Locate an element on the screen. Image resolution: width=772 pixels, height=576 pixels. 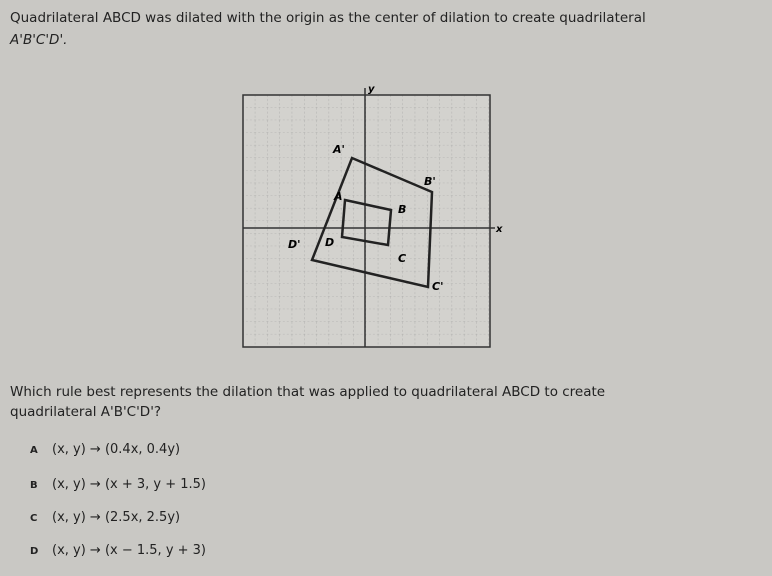
choice: A (x, y) → (0.4x, 0.4y) is located at coordinates (105, 449).